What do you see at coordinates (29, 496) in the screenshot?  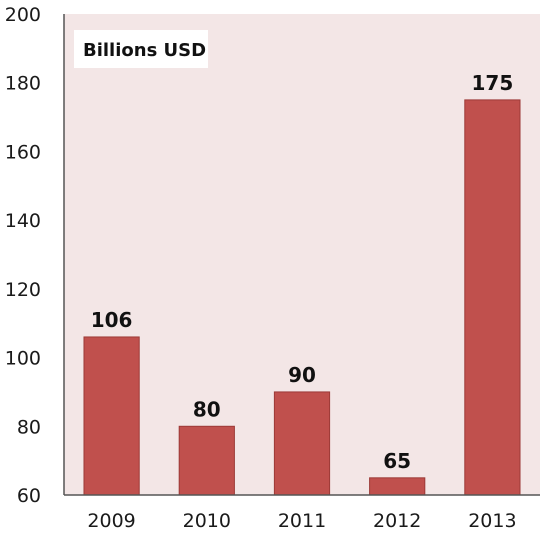 I see `y-tick-label: 60` at bounding box center [29, 496].